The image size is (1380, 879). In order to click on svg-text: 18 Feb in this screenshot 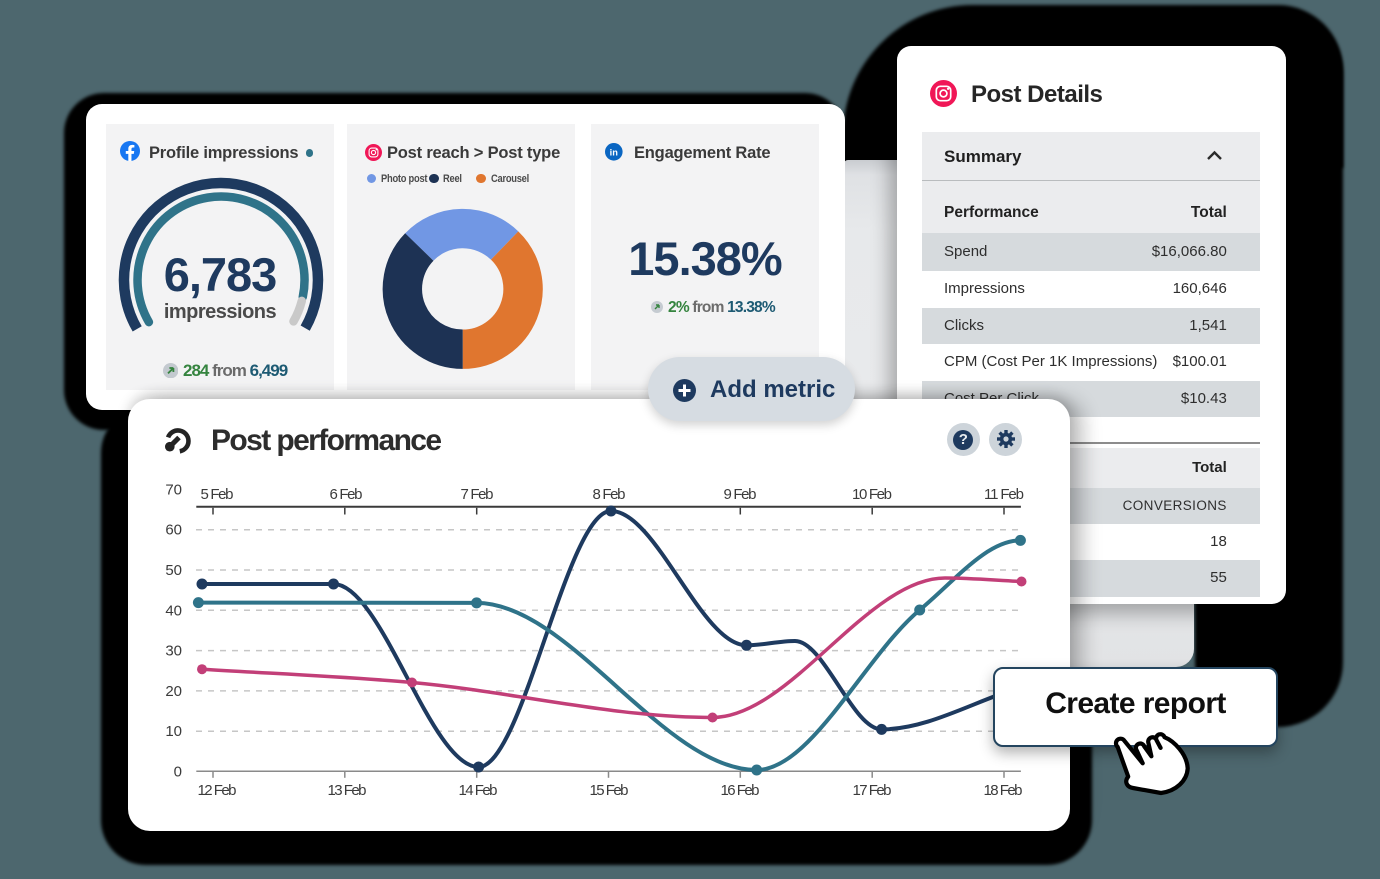, I will do `click(1003, 790)`.